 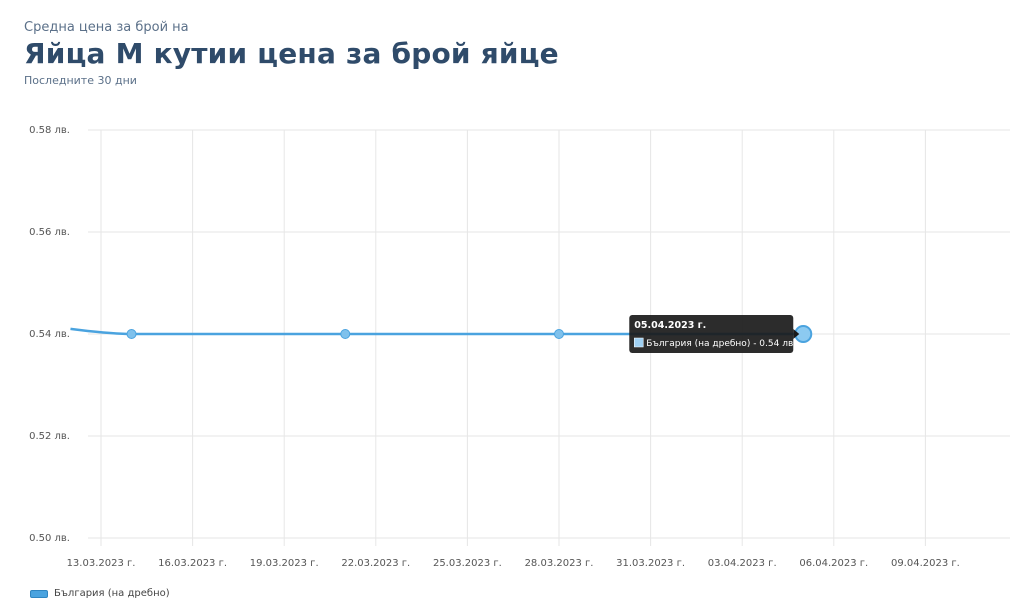 What do you see at coordinates (559, 563) in the screenshot?
I see `x-tick-label: 28.03.2023 г.` at bounding box center [559, 563].